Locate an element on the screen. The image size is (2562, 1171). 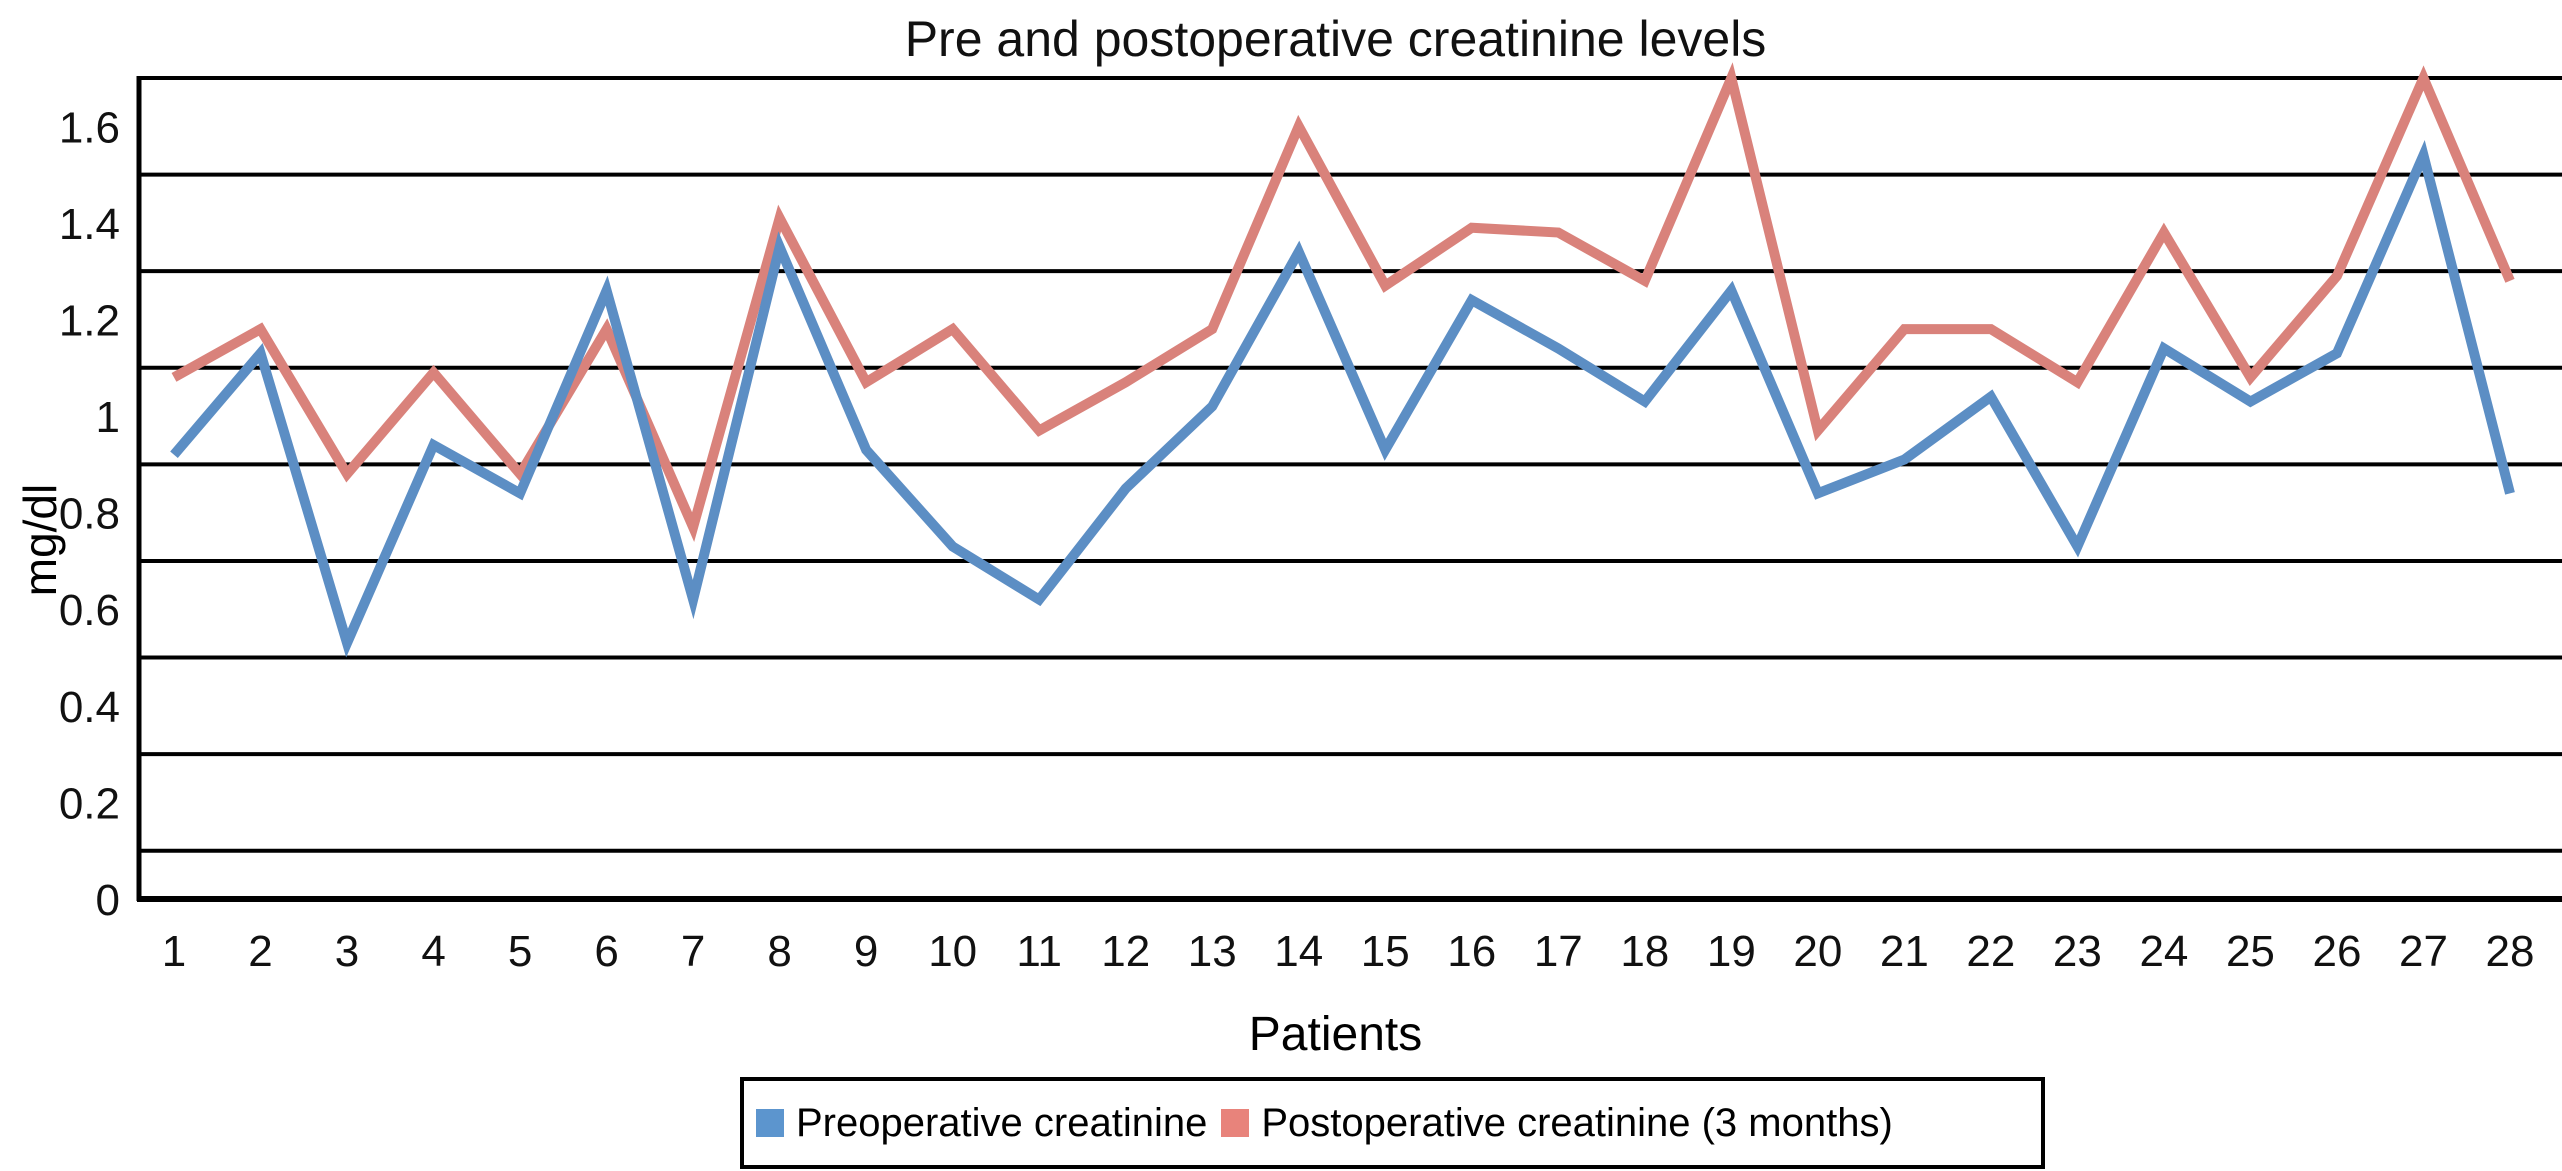
x-tick-label: 9 is located at coordinates (866, 951).